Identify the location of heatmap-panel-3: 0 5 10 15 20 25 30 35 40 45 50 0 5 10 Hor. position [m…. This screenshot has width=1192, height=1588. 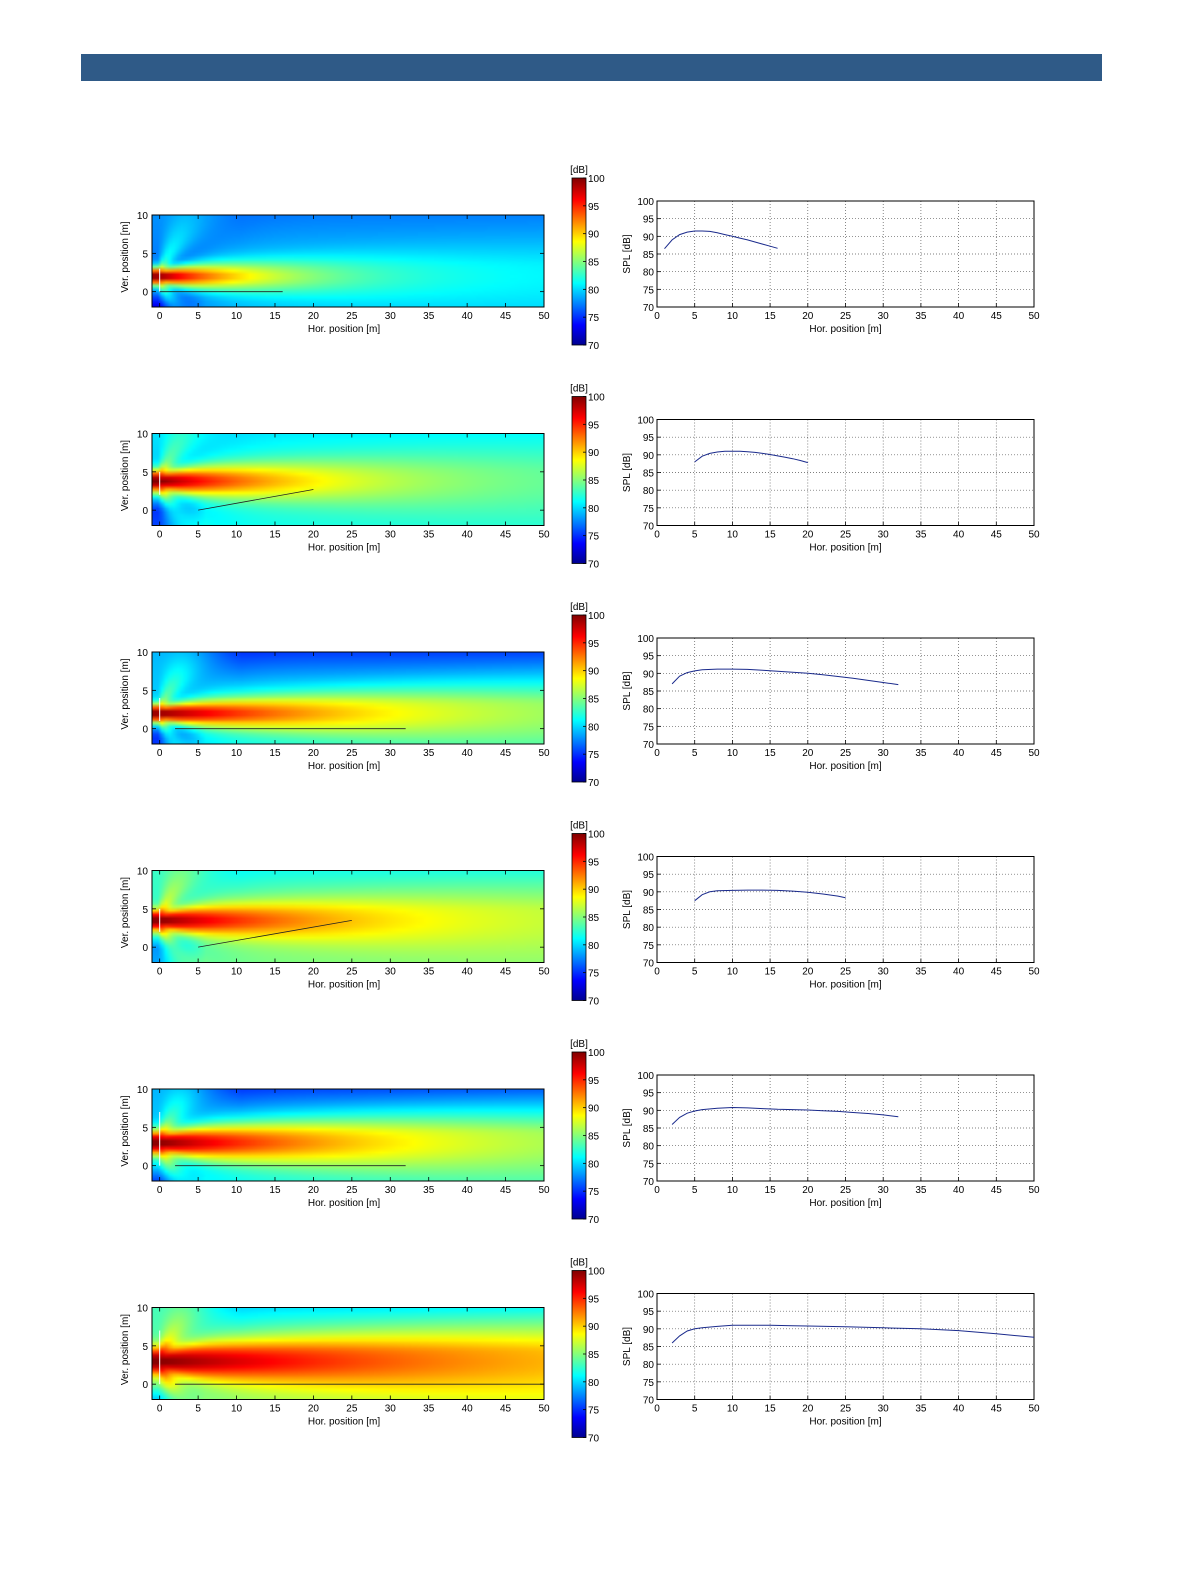
(335, 710).